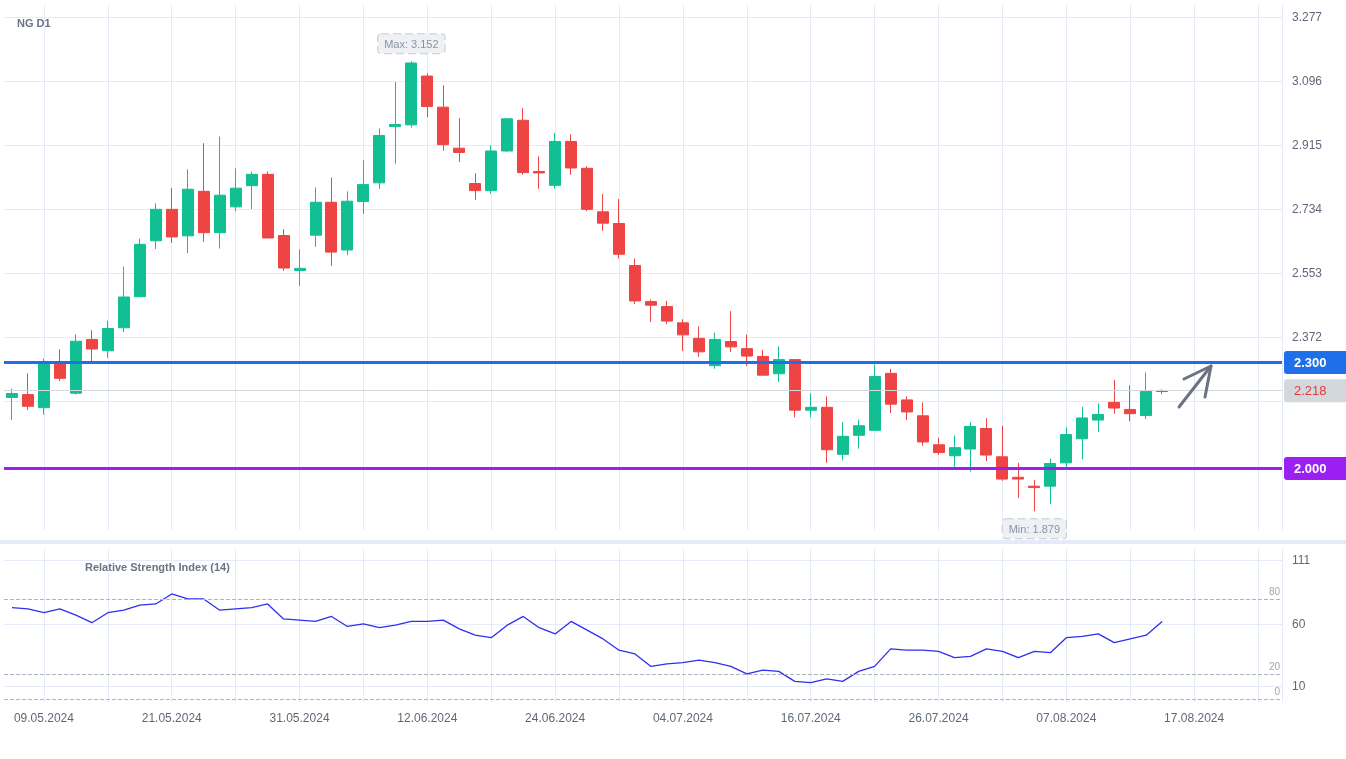  Describe the element at coordinates (1307, 145) in the screenshot. I see `y-tick-label: 2.915` at that location.